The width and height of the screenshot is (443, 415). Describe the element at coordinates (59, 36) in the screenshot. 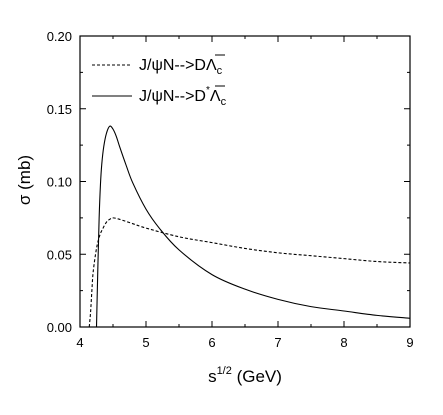

I see `y-tick-label: 0.20` at that location.